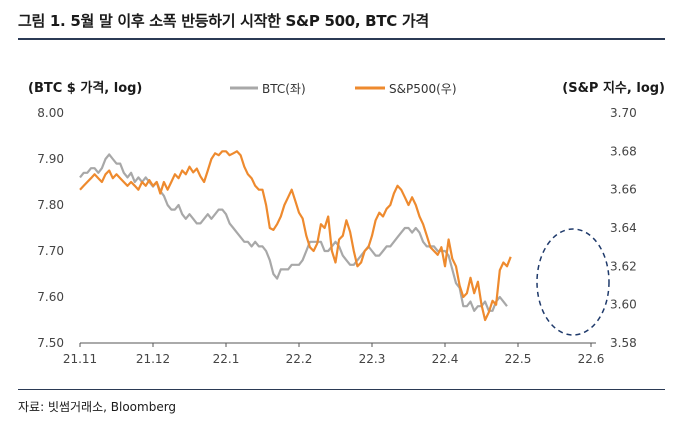 Image resolution: width=683 pixels, height=422 pixels. What do you see at coordinates (226, 359) in the screenshot?
I see `x-tick-label: 22.1` at bounding box center [226, 359].